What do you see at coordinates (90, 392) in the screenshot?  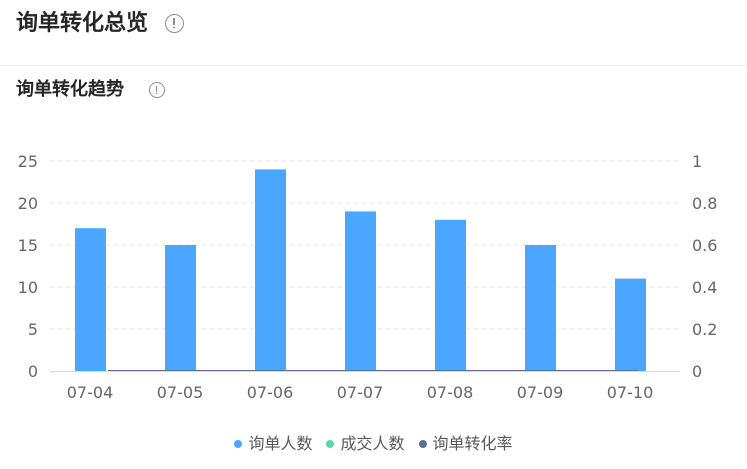 I see `x-tick-label: 07-04` at bounding box center [90, 392].